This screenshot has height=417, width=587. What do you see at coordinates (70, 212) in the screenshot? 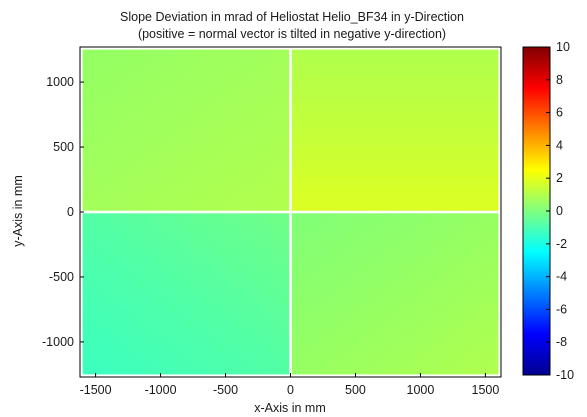
I see `y-tick-label: 0` at bounding box center [70, 212].